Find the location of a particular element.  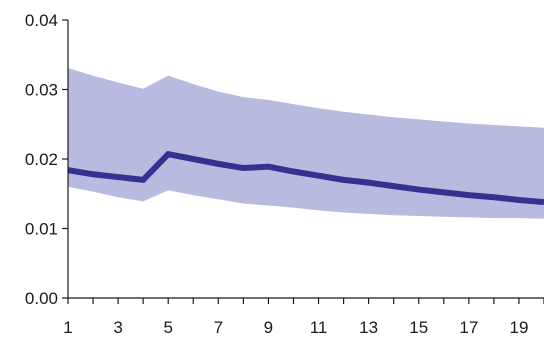

y-tick-label: 0.01 is located at coordinates (41, 229).